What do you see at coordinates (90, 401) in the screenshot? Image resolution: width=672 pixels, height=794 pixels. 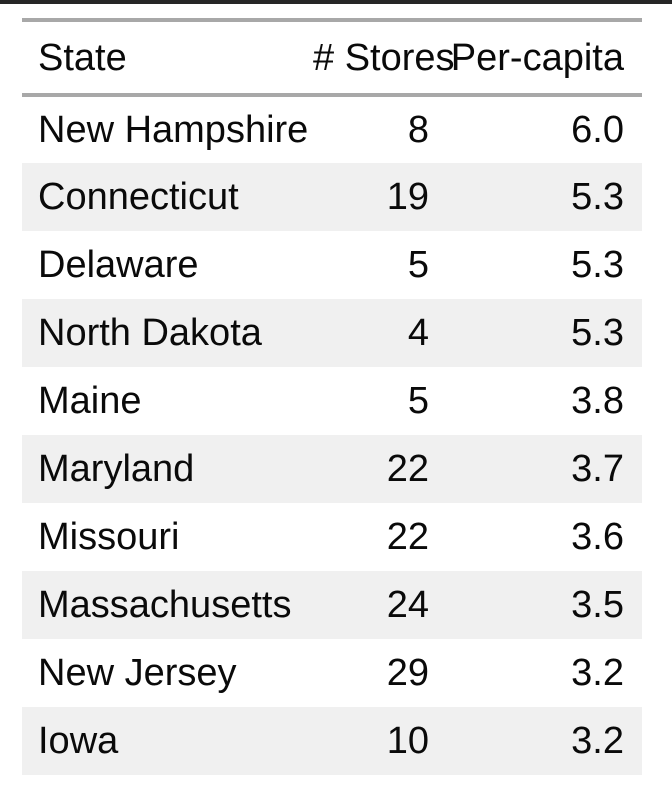 I see `state-cell: Maine` at bounding box center [90, 401].